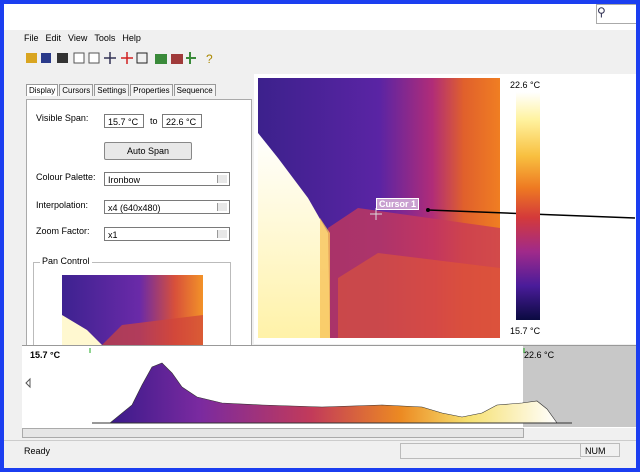 The width and height of the screenshot is (640, 472). I want to click on menu-item: File, so click(31, 38).